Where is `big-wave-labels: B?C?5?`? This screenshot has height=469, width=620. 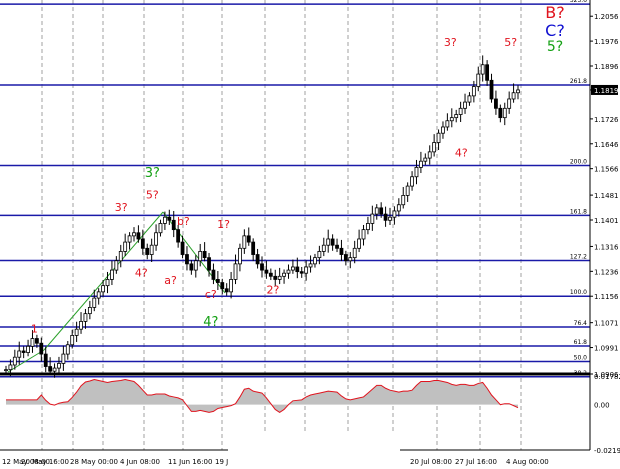
big-wave-labels: B?C?5? is located at coordinates (555, 29).